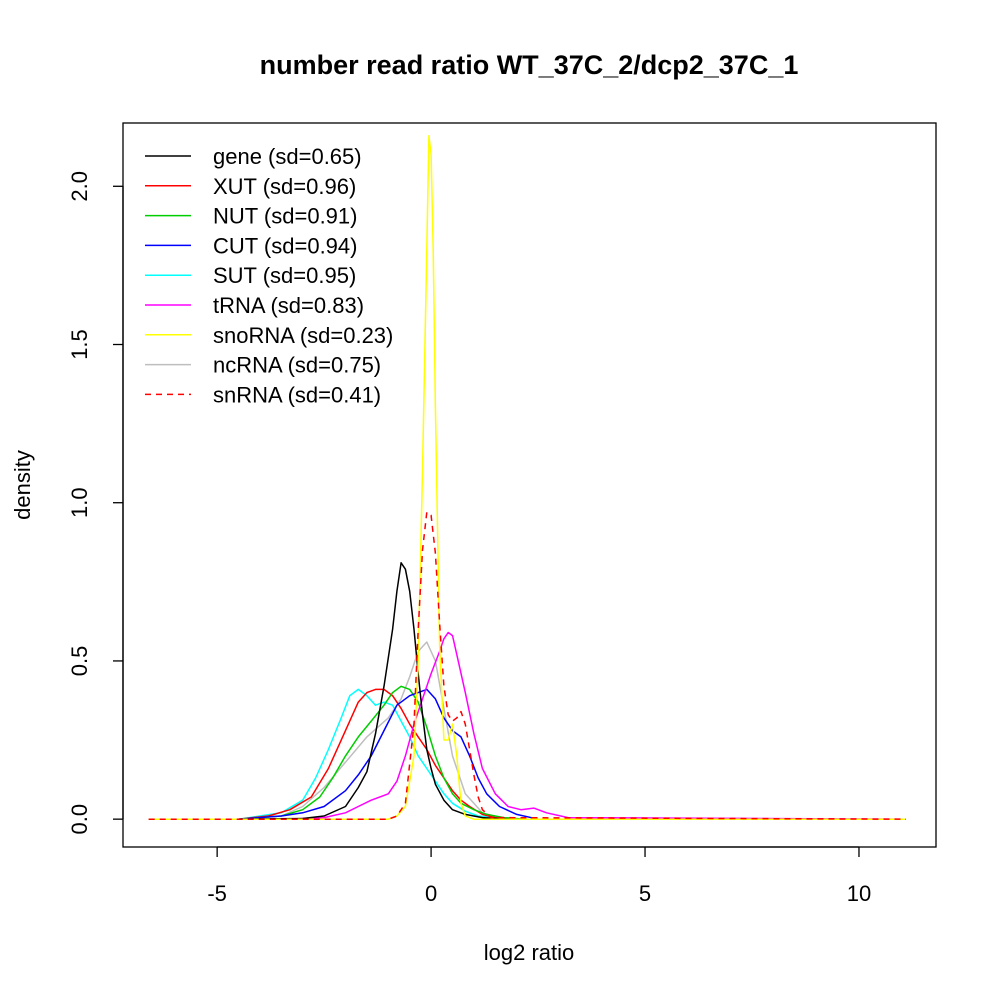  What do you see at coordinates (285, 245) in the screenshot?
I see `legend-label: CUT (sd=0.94)` at bounding box center [285, 245].